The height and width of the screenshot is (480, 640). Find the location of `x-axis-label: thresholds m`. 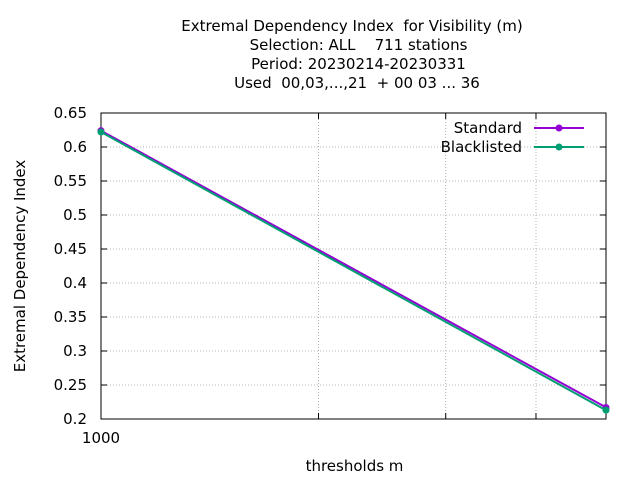

x-axis-label: thresholds m is located at coordinates (355, 466).